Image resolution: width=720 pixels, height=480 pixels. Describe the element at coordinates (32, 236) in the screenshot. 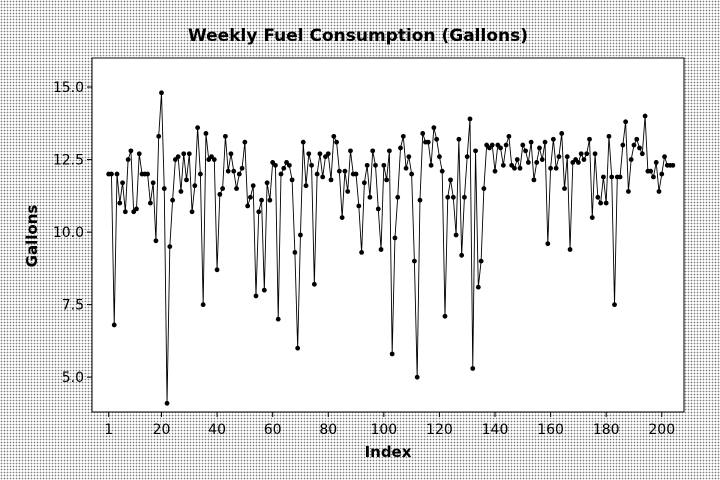

I see `y-axis-label: Gallons` at that location.